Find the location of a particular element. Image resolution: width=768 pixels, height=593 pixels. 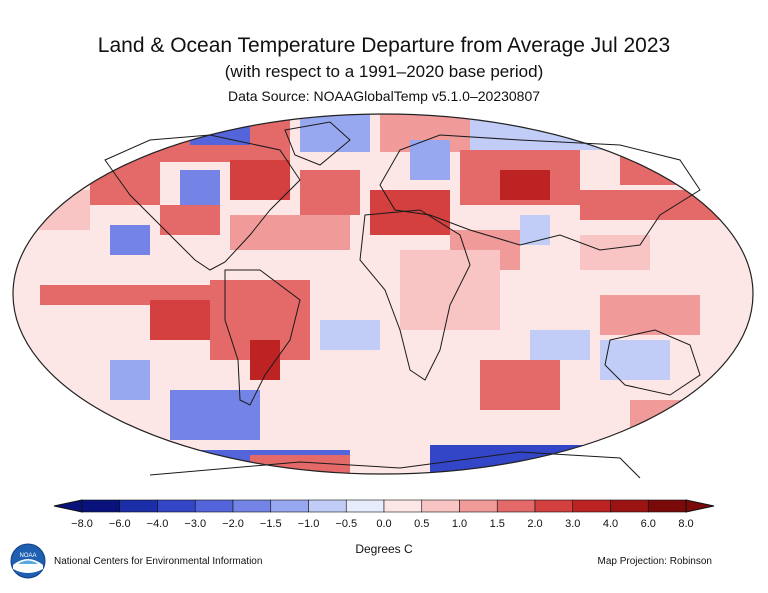

north-atlantic-hot-patch is located at coordinates (260, 180).